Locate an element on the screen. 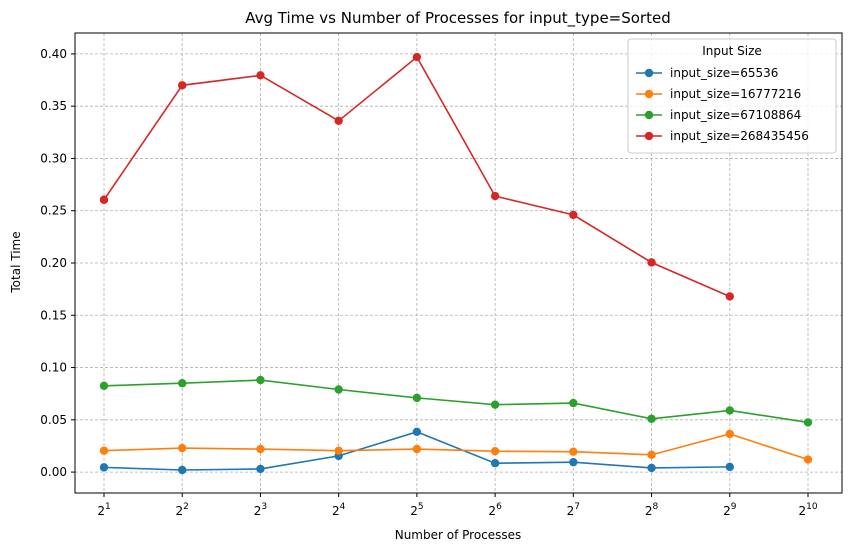  x-tick-label: 24 is located at coordinates (339, 510).